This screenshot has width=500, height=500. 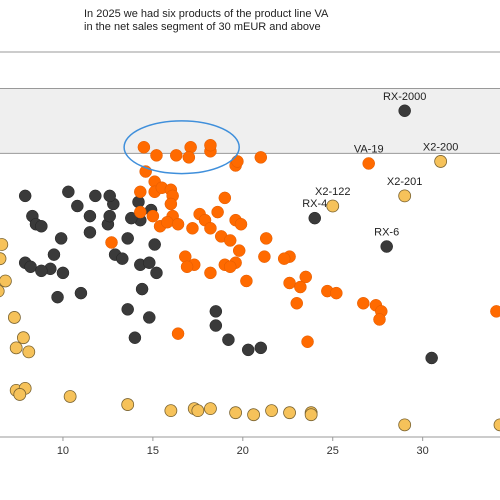 I want to click on x-tick-label: 15, so click(x=153, y=451).